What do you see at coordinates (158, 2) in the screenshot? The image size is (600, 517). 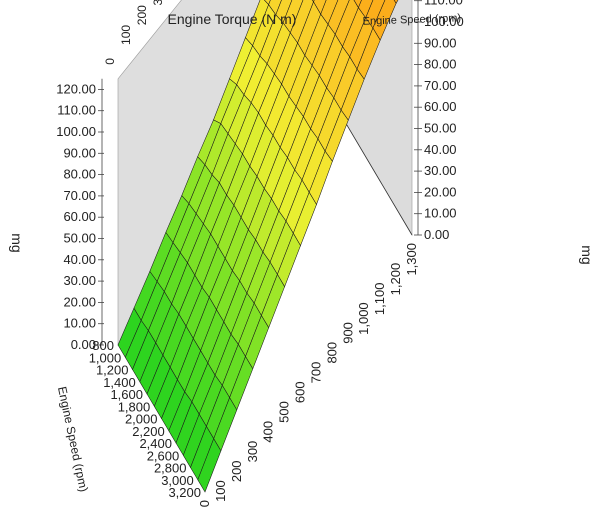 I see `torque-tick-label-top: 300` at bounding box center [158, 2].